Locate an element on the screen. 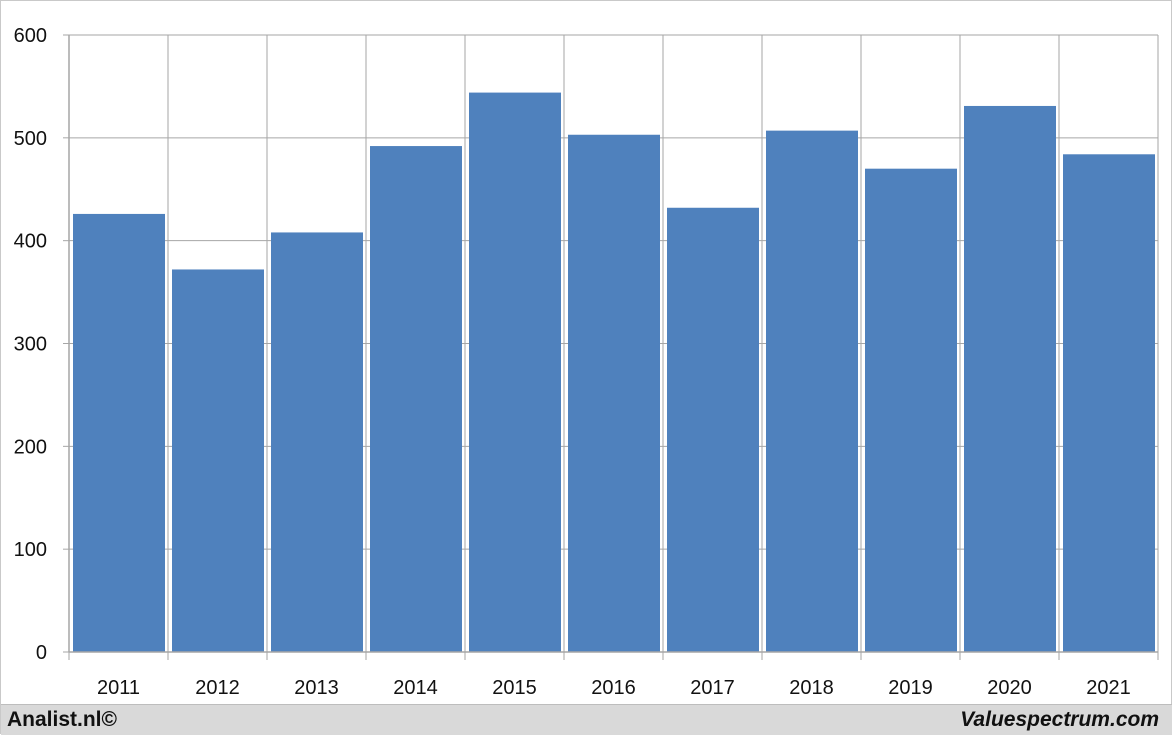 The width and height of the screenshot is (1172, 735). x-tick-label: 2011 is located at coordinates (118, 688).